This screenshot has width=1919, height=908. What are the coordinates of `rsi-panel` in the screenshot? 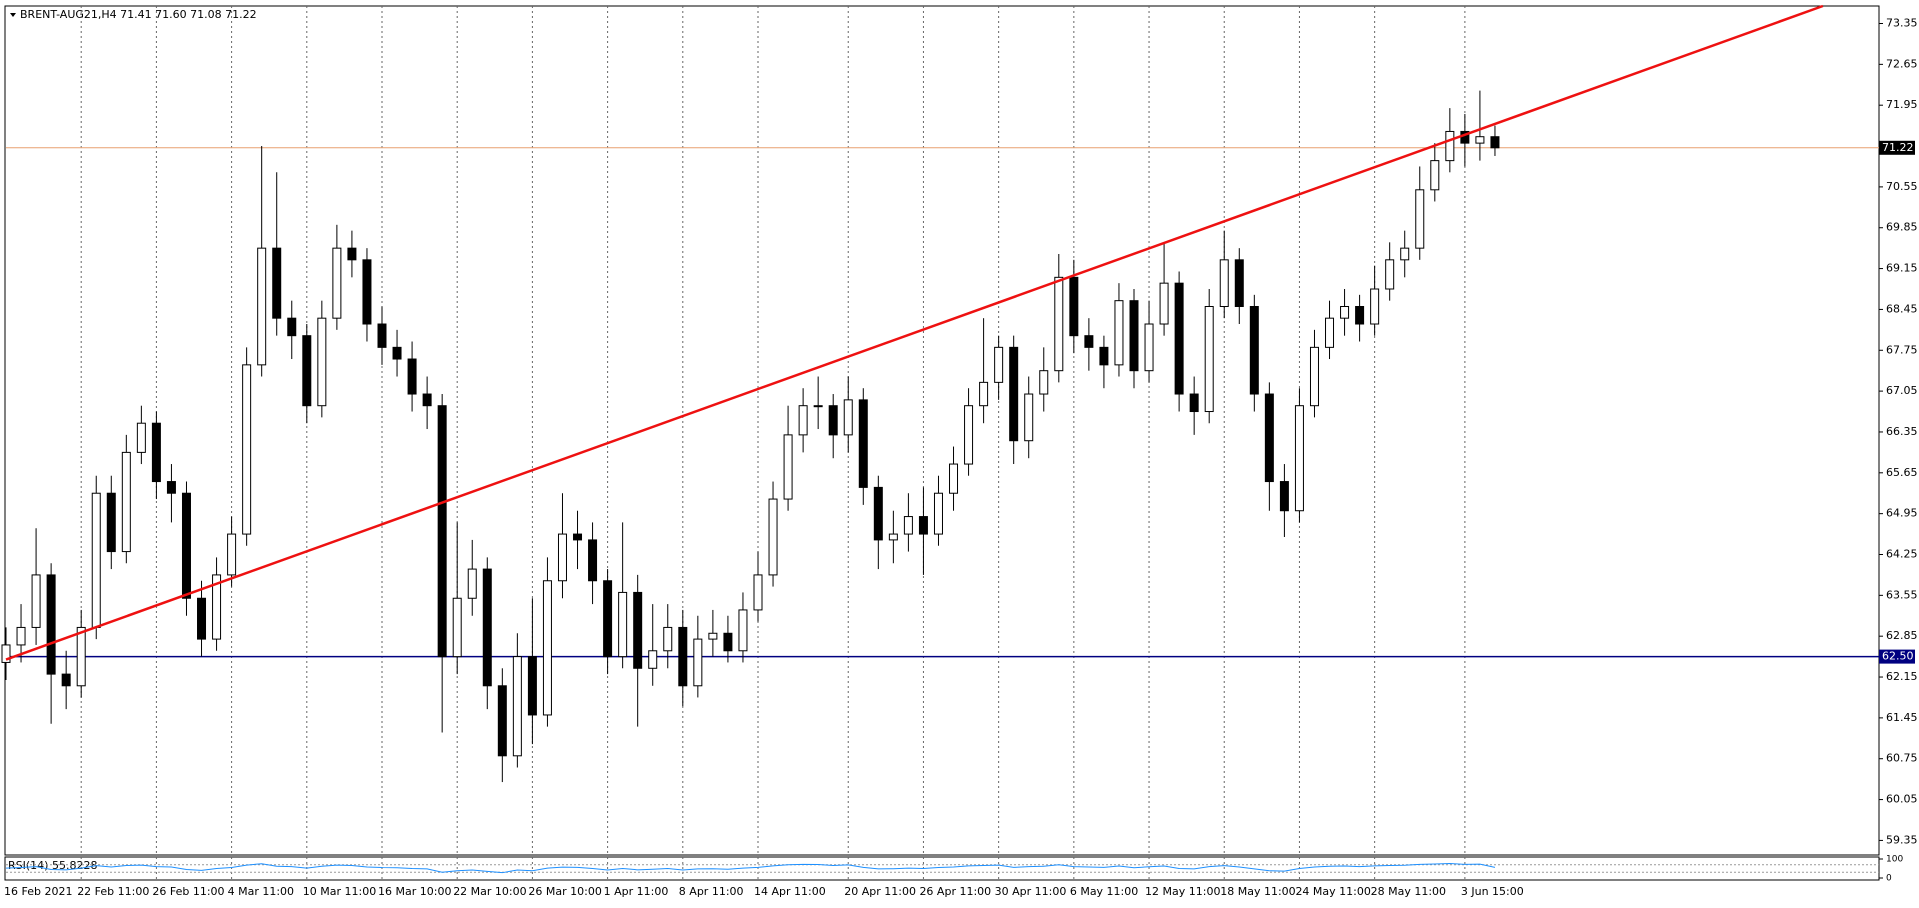 It's located at (942, 868).